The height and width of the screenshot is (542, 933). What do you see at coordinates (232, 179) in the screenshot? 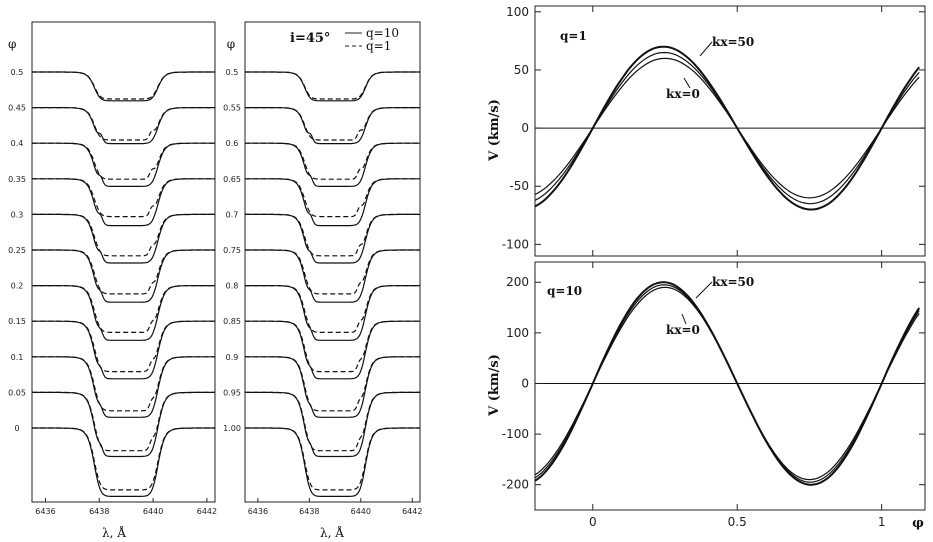
I see `phase-label: 0.65` at bounding box center [232, 179].